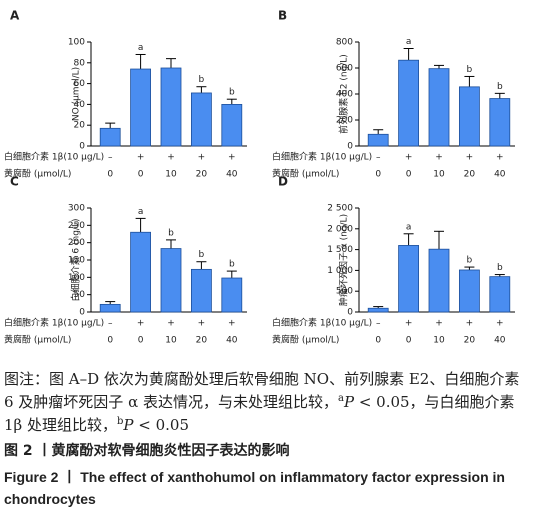 The height and width of the screenshot is (516, 535). Describe the element at coordinates (80, 84) in the screenshot. I see `y-tick-label: 60` at that location.